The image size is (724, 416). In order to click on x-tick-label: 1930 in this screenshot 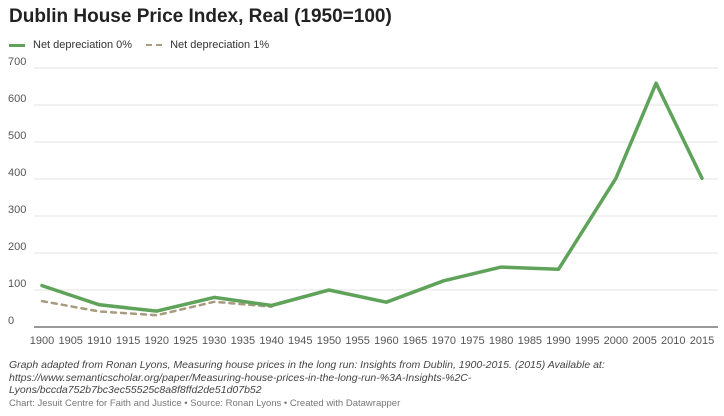, I will do `click(214, 341)`.